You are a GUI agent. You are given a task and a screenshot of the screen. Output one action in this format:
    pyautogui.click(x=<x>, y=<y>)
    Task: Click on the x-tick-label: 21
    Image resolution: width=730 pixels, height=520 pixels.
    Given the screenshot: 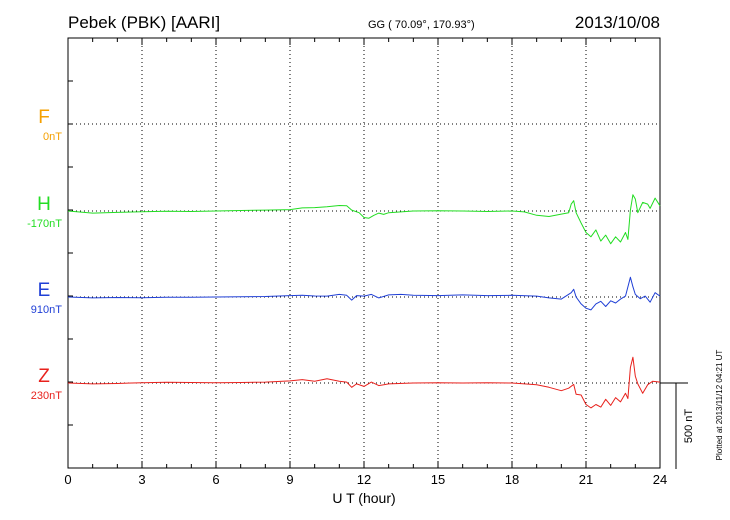 What is the action you would take?
    pyautogui.click(x=586, y=479)
    